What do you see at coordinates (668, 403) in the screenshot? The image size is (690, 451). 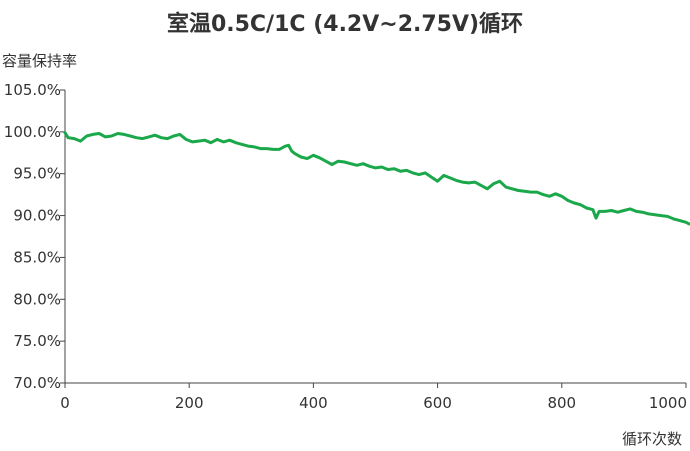 I see `x-tick-label: 1000` at bounding box center [668, 403].